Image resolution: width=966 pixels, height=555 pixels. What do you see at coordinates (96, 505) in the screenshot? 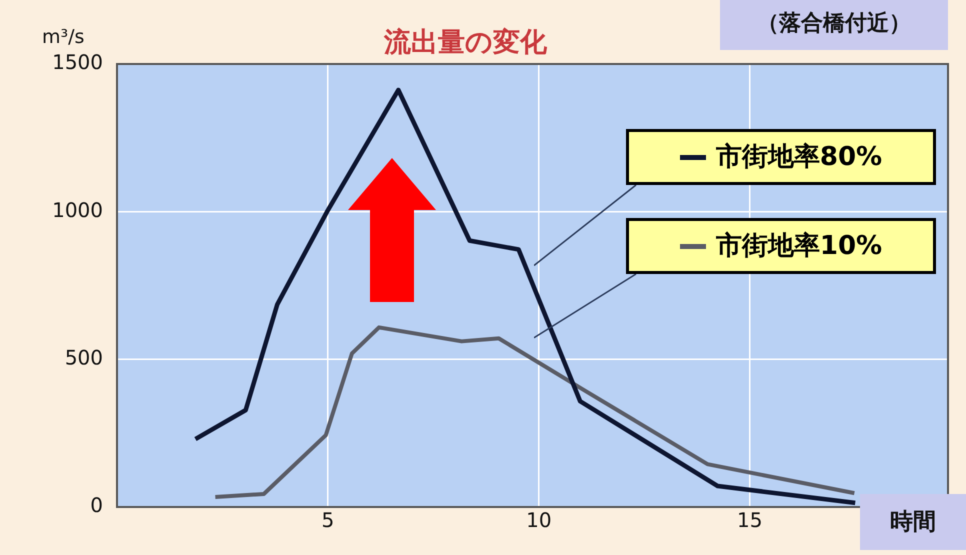
I see `y-tick-label: 0` at bounding box center [96, 505].